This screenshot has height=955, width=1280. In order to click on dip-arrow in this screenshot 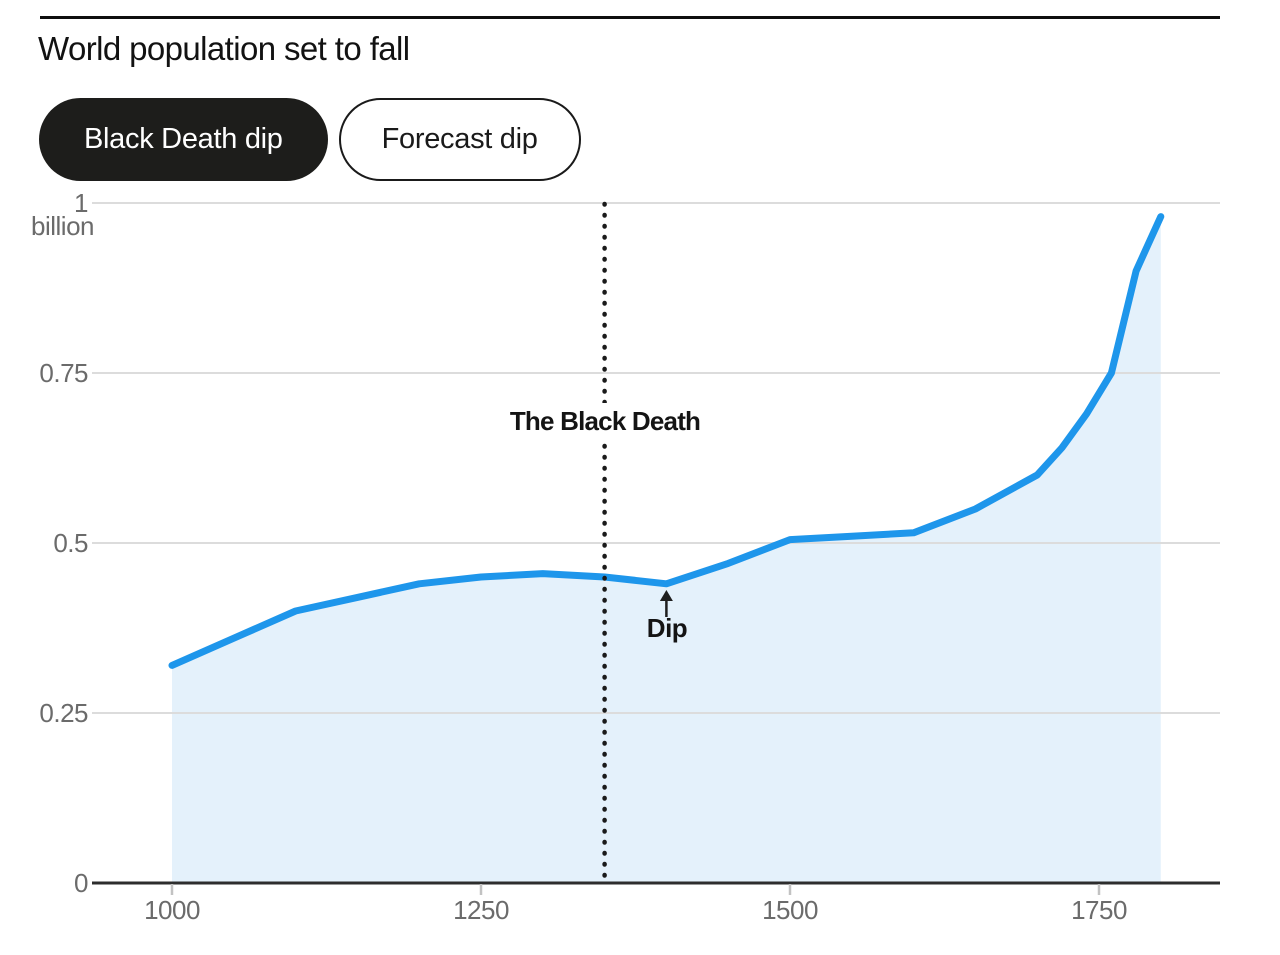, I will do `click(666, 603)`.